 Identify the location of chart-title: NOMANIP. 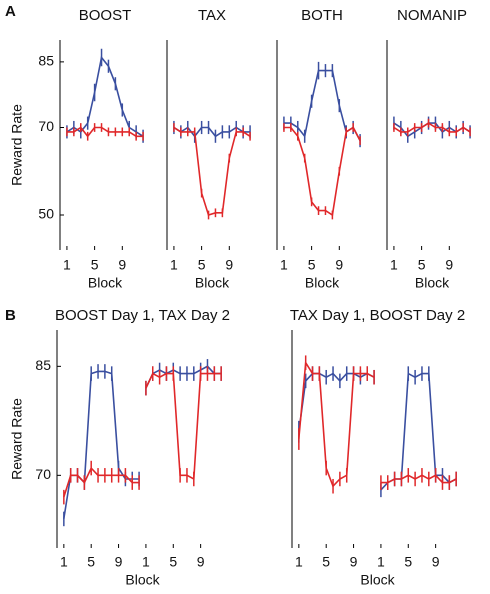
(432, 15).